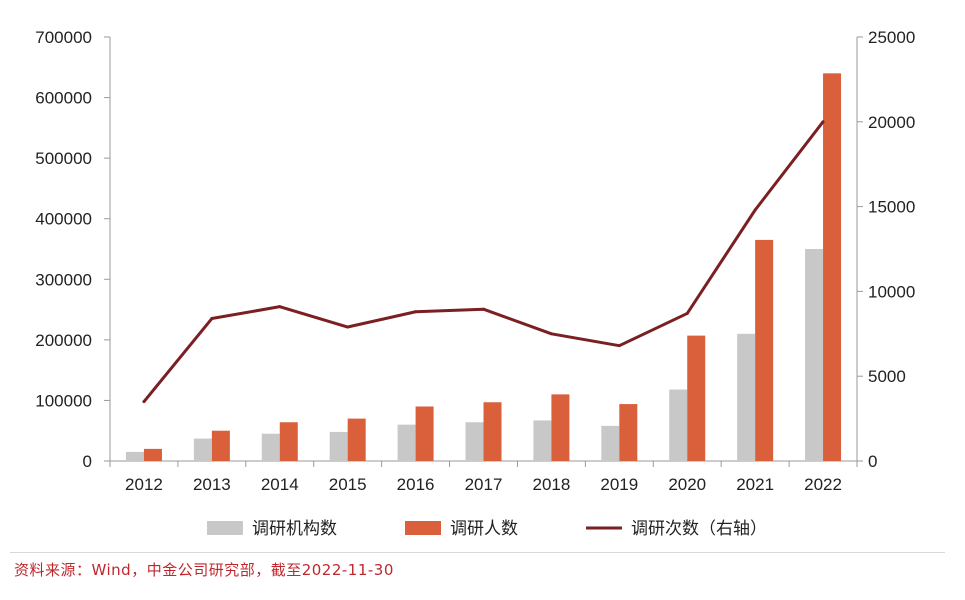  Describe the element at coordinates (619, 484) in the screenshot. I see `x-tick-label: 2019` at that location.